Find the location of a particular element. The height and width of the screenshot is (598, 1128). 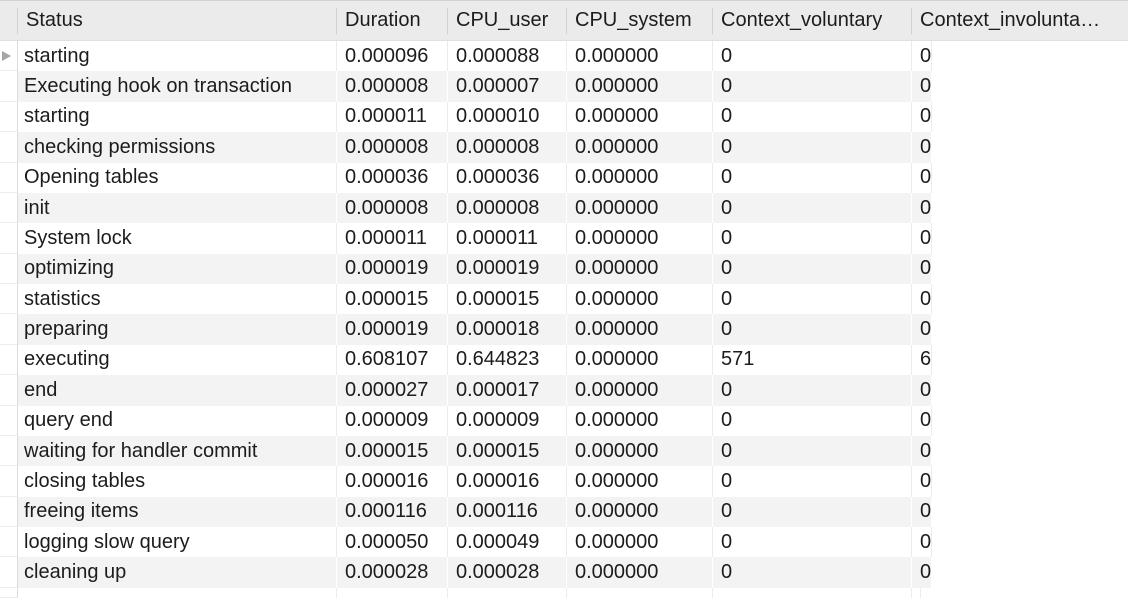

cell-duration: 0.000028 is located at coordinates (392, 572).